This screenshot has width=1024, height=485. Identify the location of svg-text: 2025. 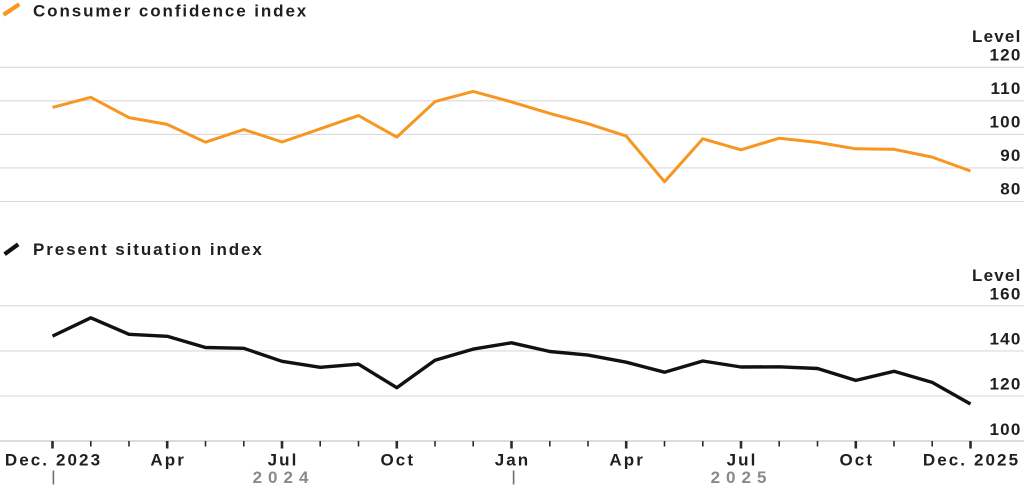
(742, 476).